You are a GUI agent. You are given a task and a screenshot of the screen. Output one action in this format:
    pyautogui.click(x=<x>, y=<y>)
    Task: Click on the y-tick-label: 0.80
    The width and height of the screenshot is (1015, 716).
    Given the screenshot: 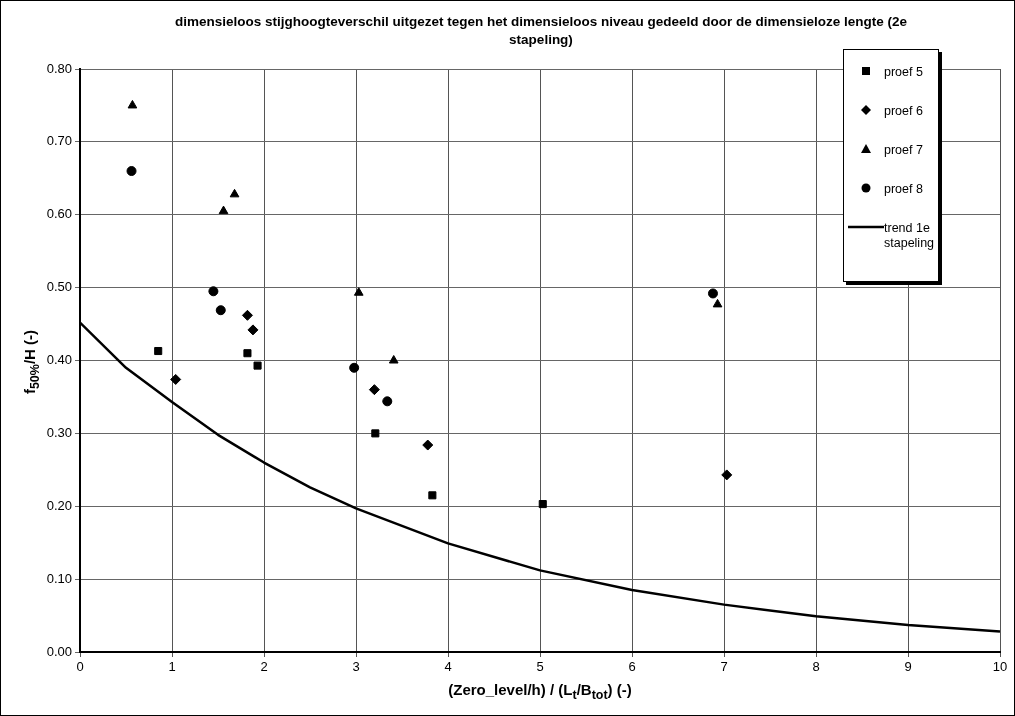 What is the action you would take?
    pyautogui.click(x=59, y=68)
    